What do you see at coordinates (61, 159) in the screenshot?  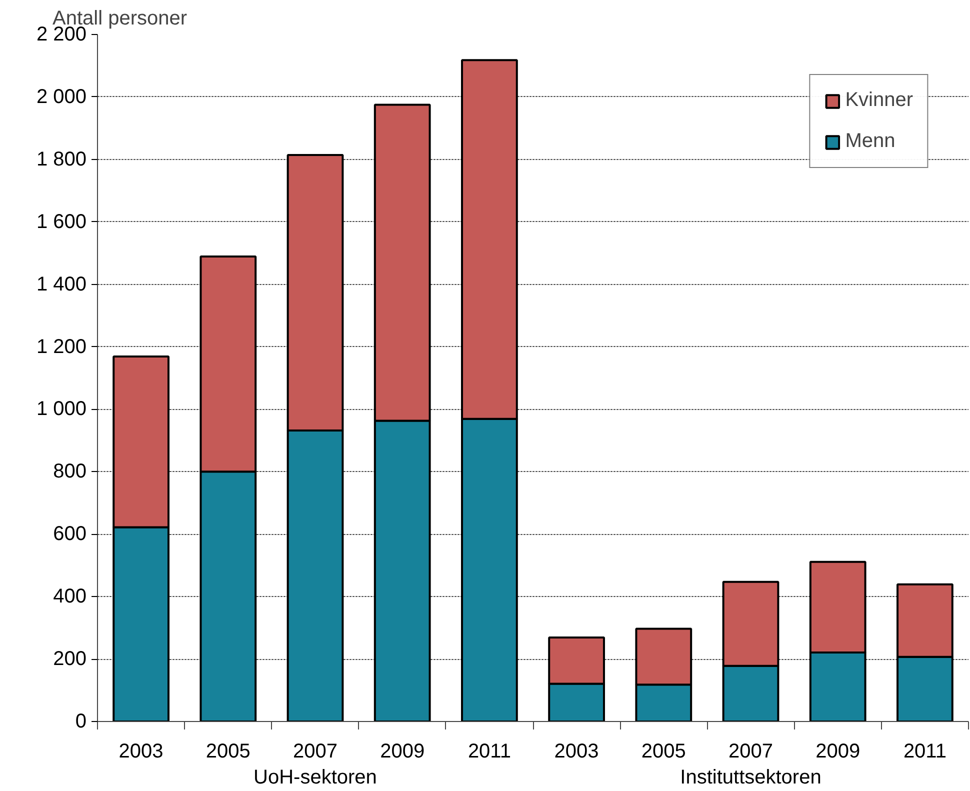 I see `y-tick-label: 1 800` at bounding box center [61, 159].